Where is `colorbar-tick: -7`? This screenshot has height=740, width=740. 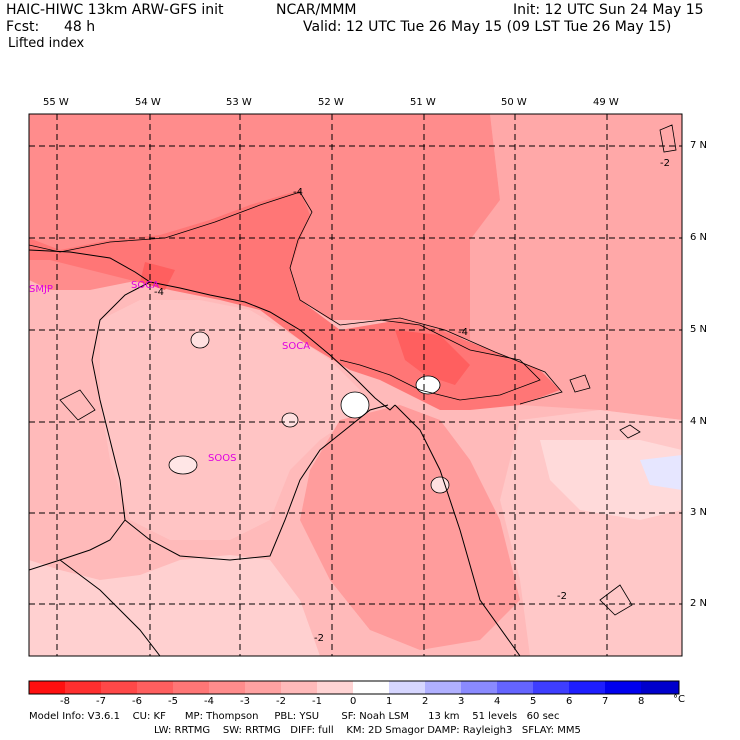 colorbar-tick: -7 is located at coordinates (101, 701).